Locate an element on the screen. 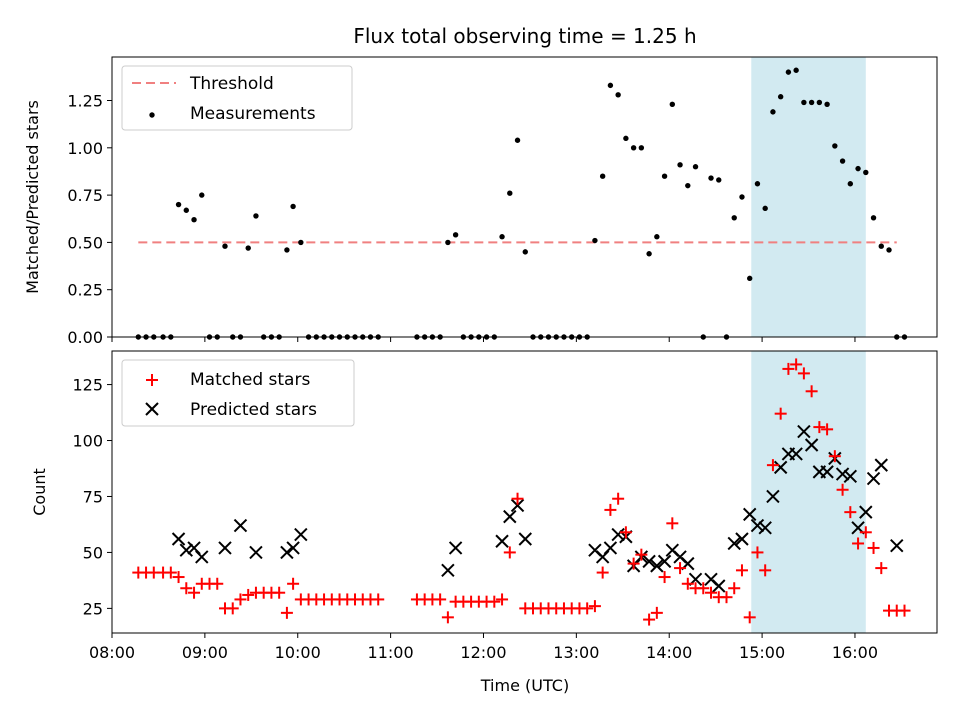  top-x-ticks is located at coordinates (483, 339).